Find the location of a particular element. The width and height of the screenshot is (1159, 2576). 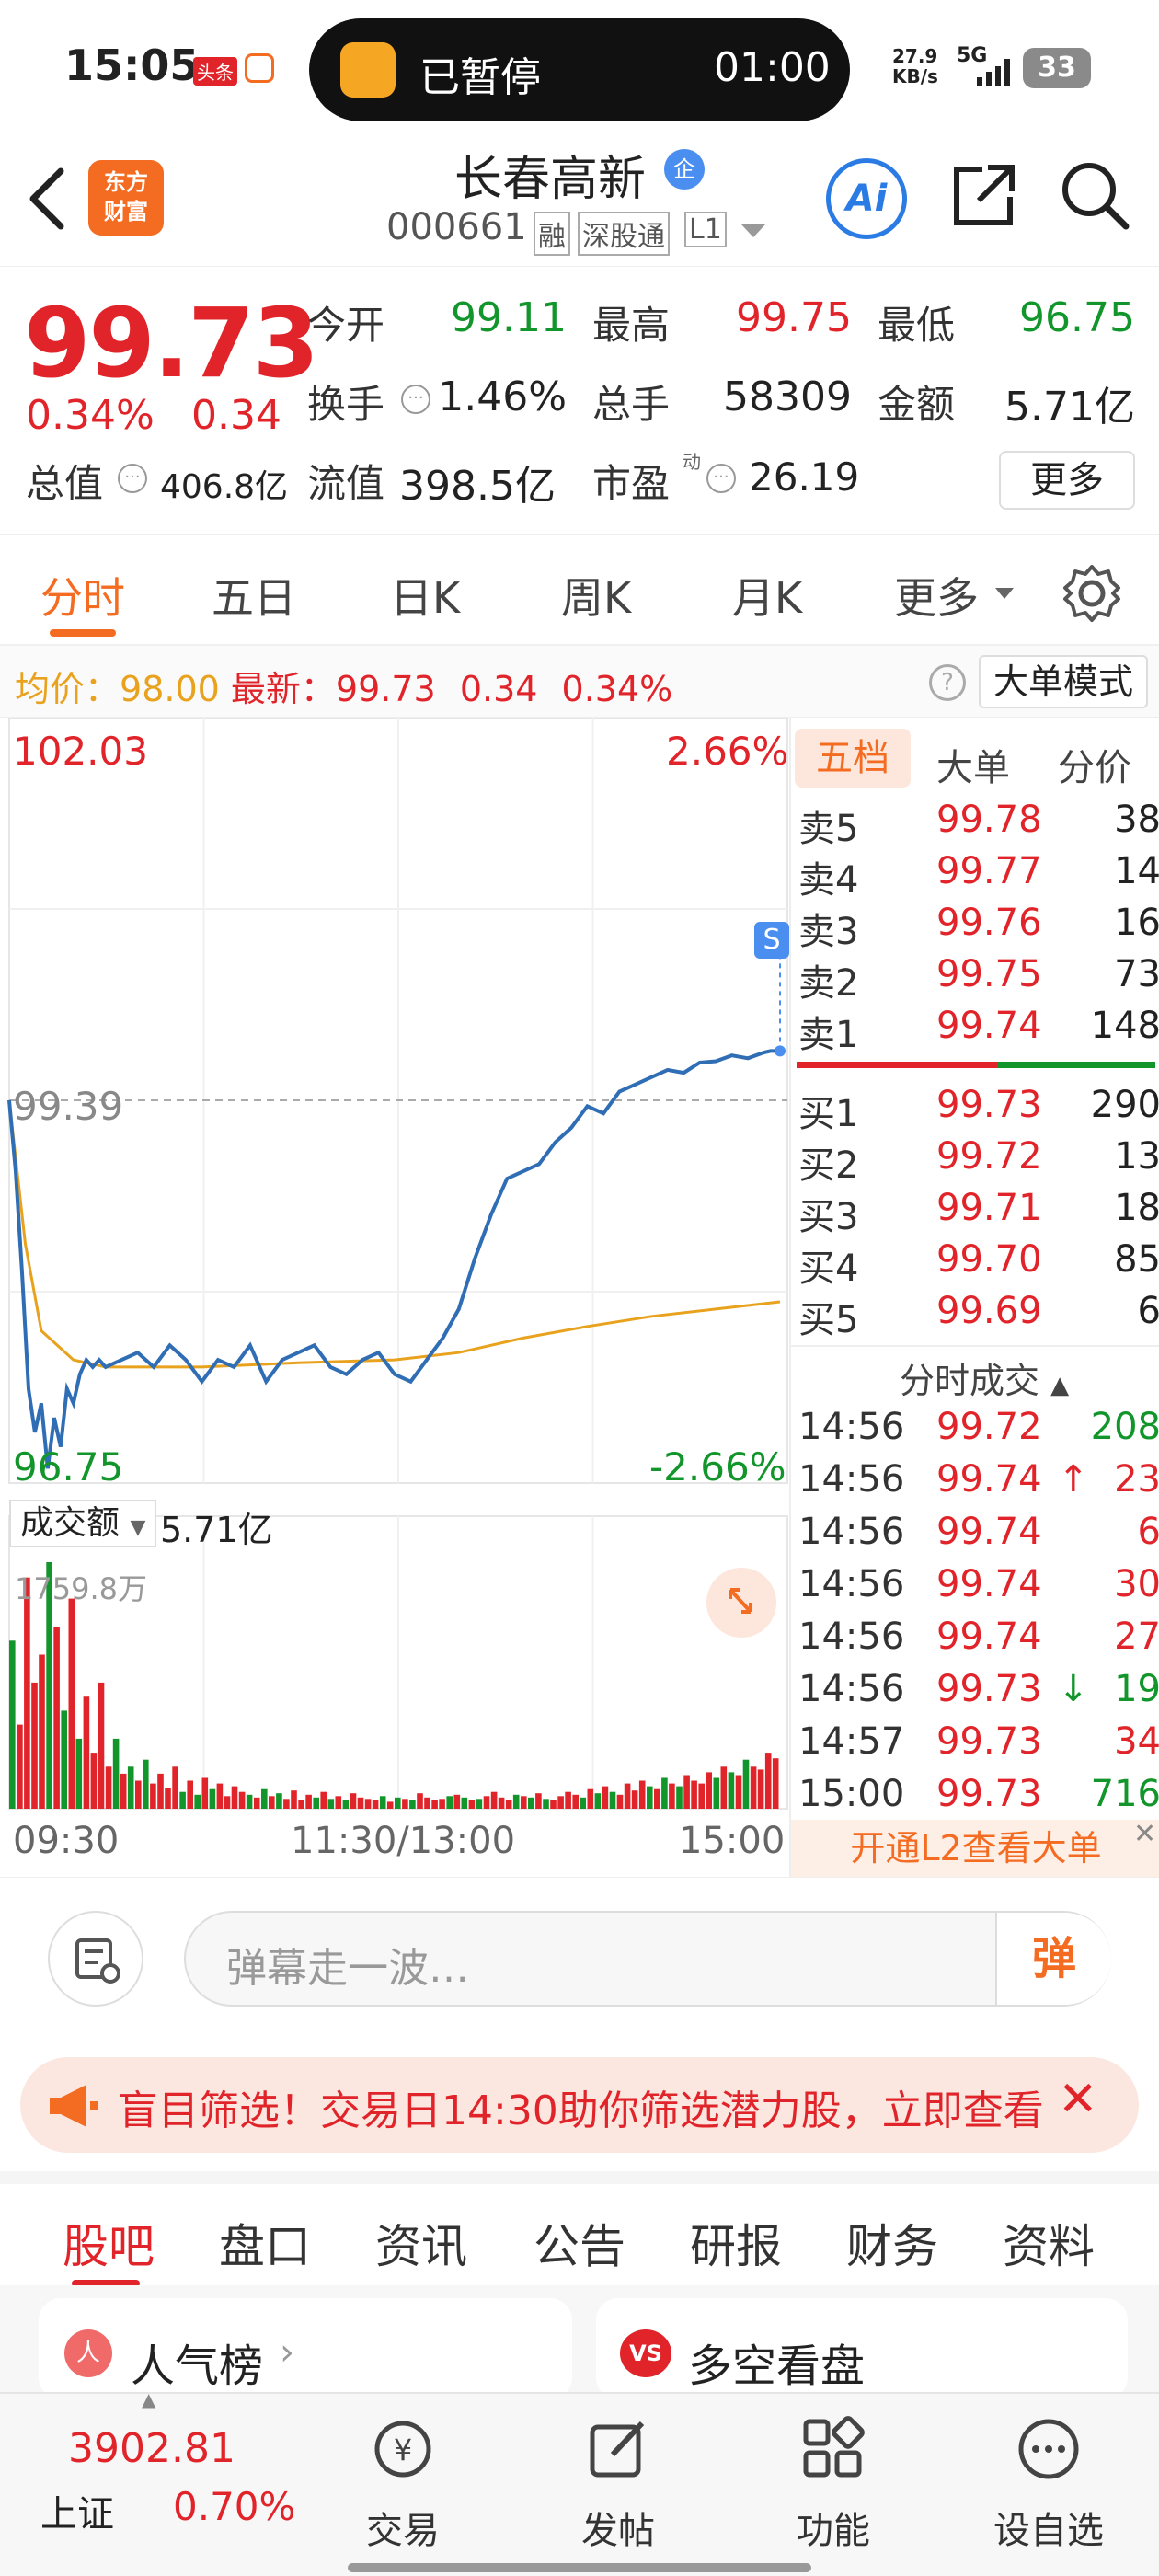

row-price: 99.75 is located at coordinates (989, 974).